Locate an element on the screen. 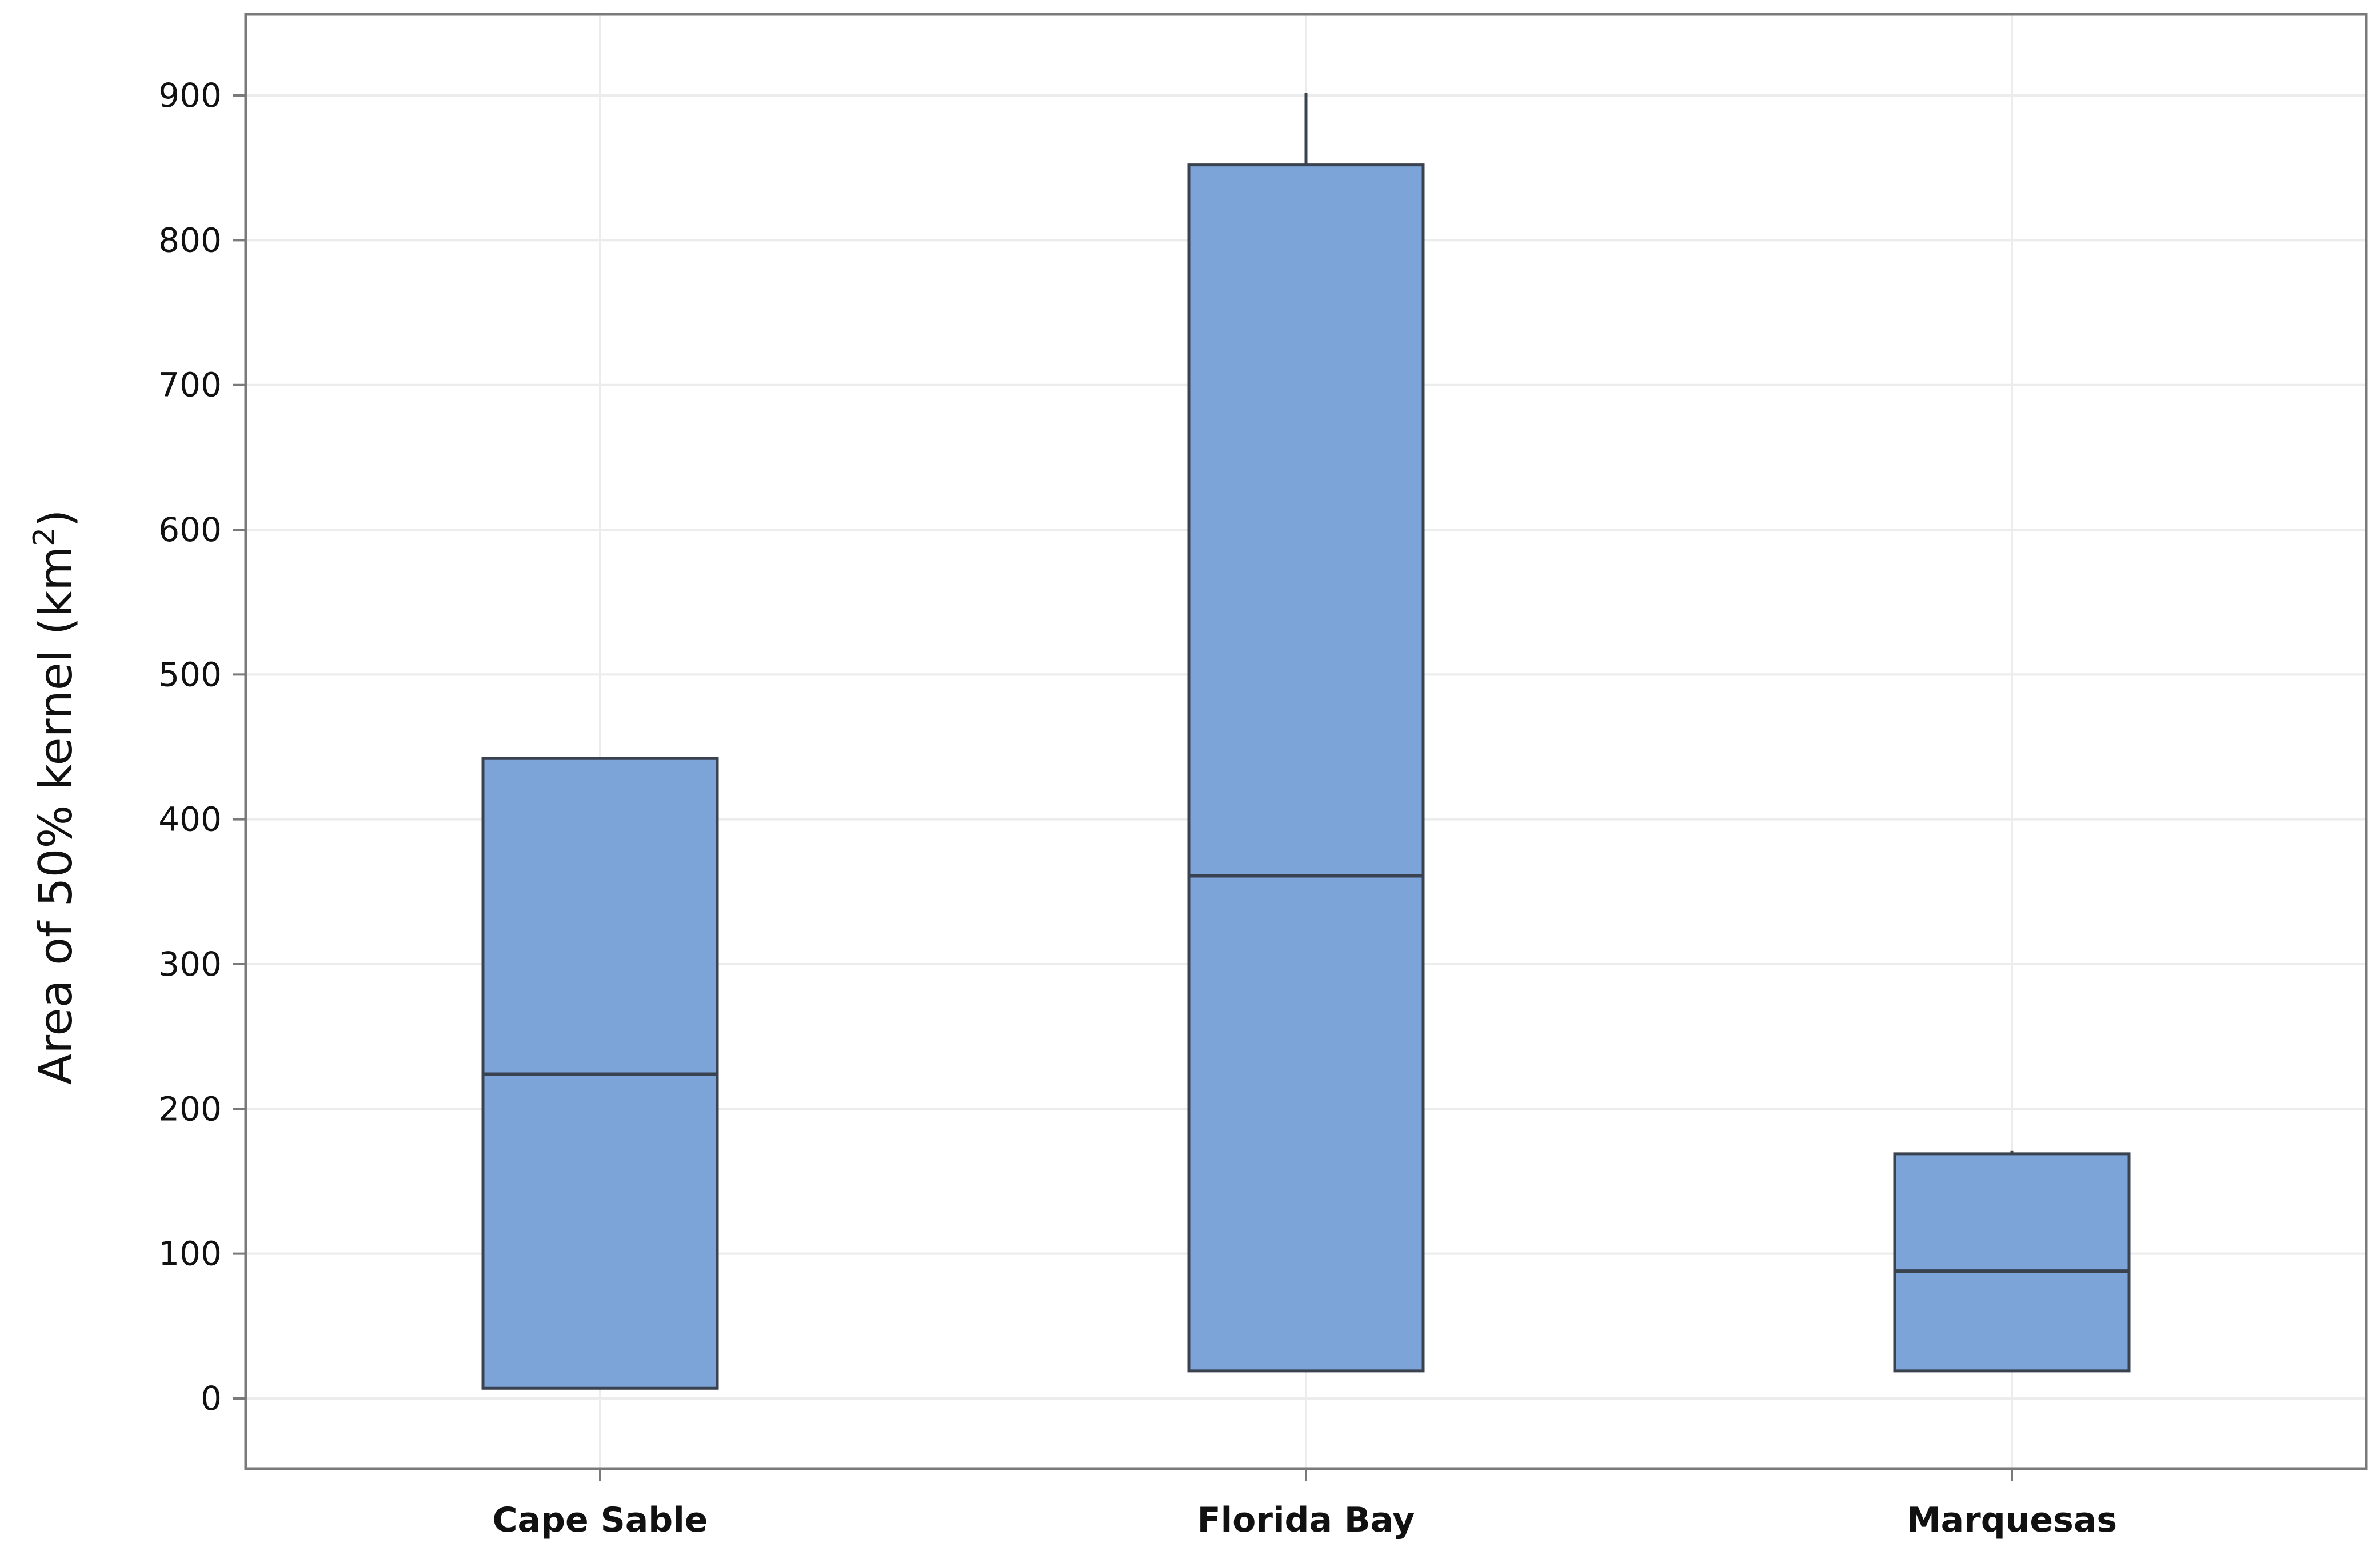 The width and height of the screenshot is (2380, 1551). y-tick-label: 400 is located at coordinates (190, 819).